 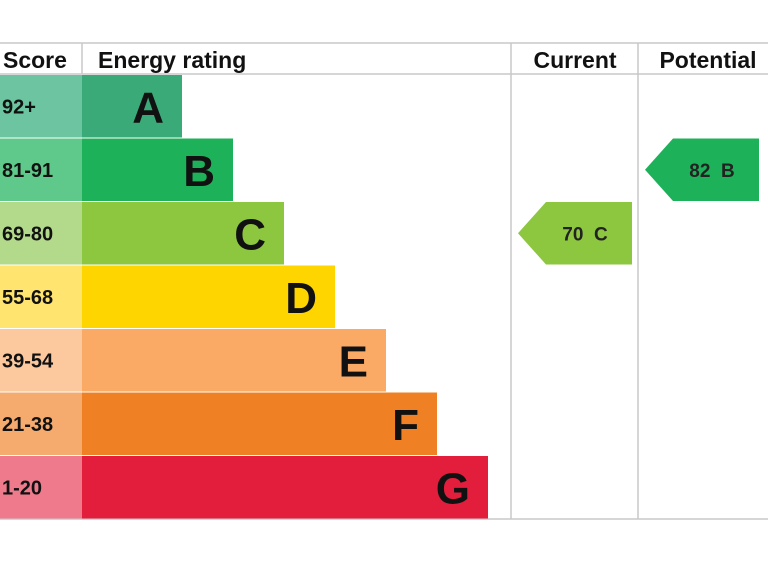 I want to click on potential-rating-arrow: 82 B, so click(x=702, y=169).